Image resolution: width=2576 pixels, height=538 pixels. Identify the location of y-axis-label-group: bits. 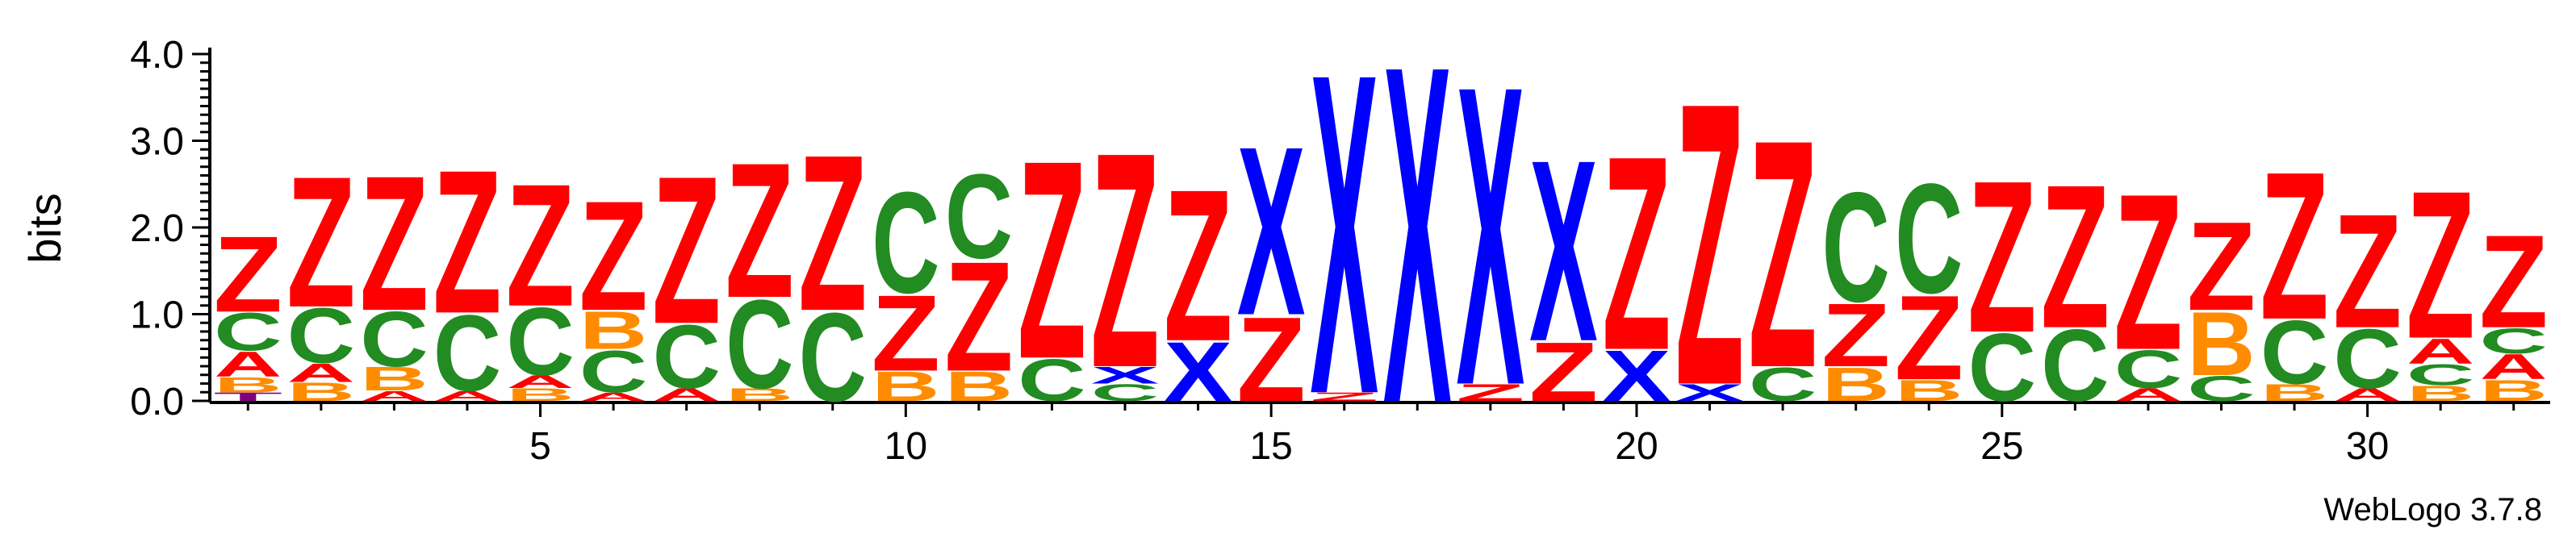
(44, 228).